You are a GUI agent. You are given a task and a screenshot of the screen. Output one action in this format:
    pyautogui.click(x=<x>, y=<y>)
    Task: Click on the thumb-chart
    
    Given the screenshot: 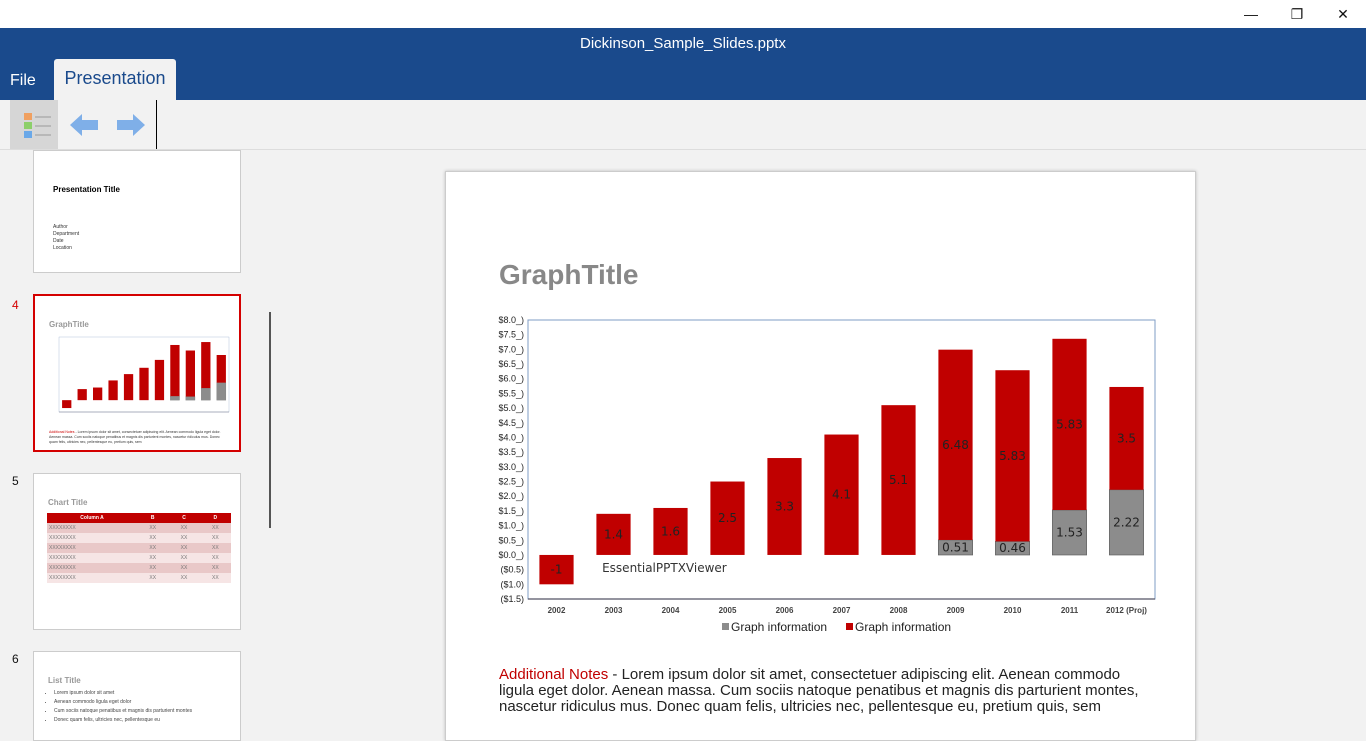 What is the action you would take?
    pyautogui.click(x=144, y=374)
    